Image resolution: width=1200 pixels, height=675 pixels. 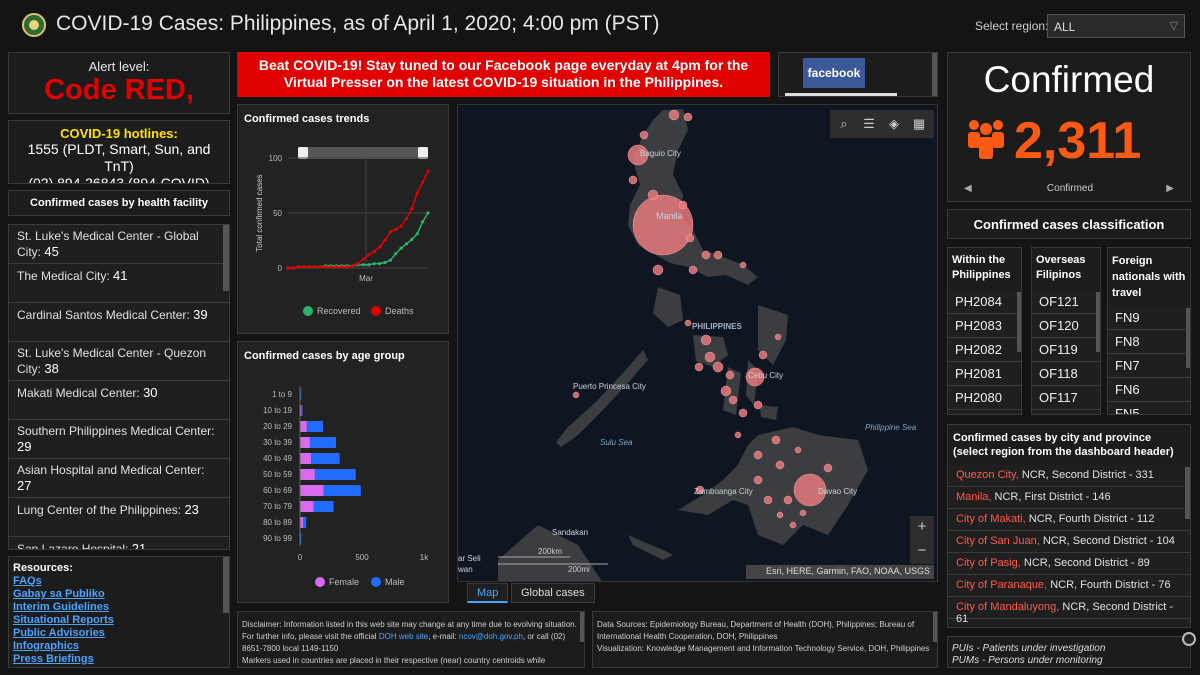 What do you see at coordinates (1066, 374) in the screenshot?
I see `overseas-case-row: OF118` at bounding box center [1066, 374].